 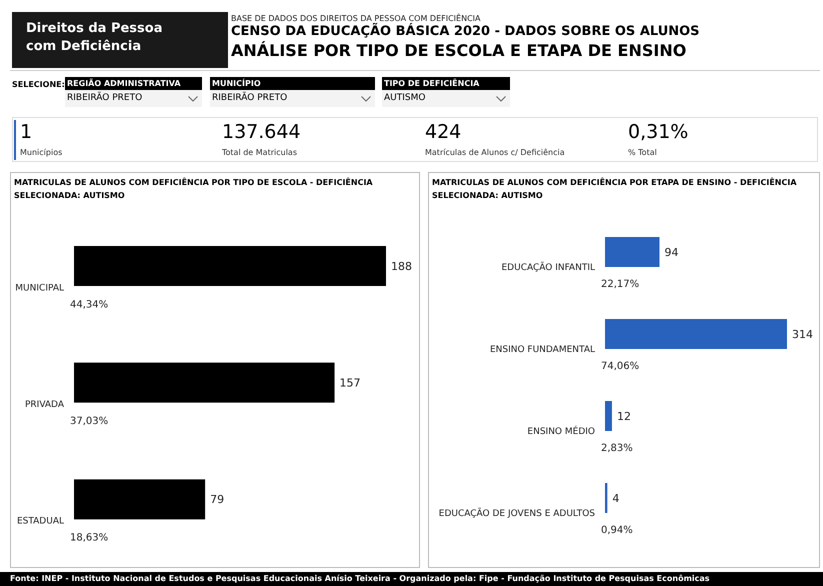 I want to click on data-label: 79, so click(x=217, y=499).